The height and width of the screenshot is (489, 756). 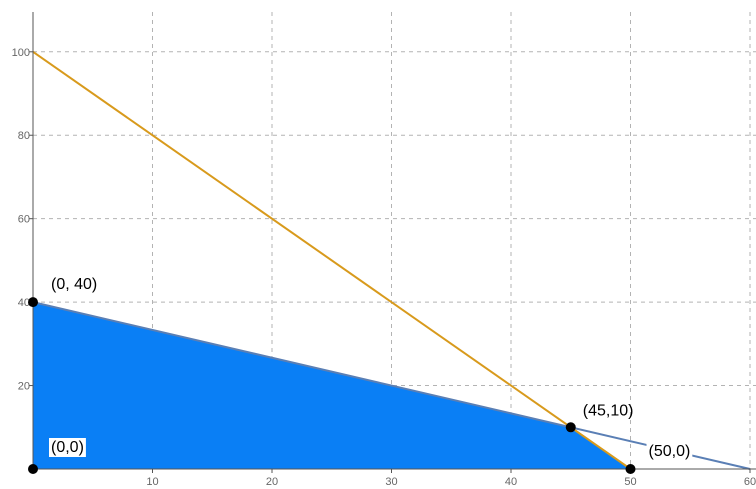 I want to click on x-tick-label-40: 40, so click(x=511, y=482).